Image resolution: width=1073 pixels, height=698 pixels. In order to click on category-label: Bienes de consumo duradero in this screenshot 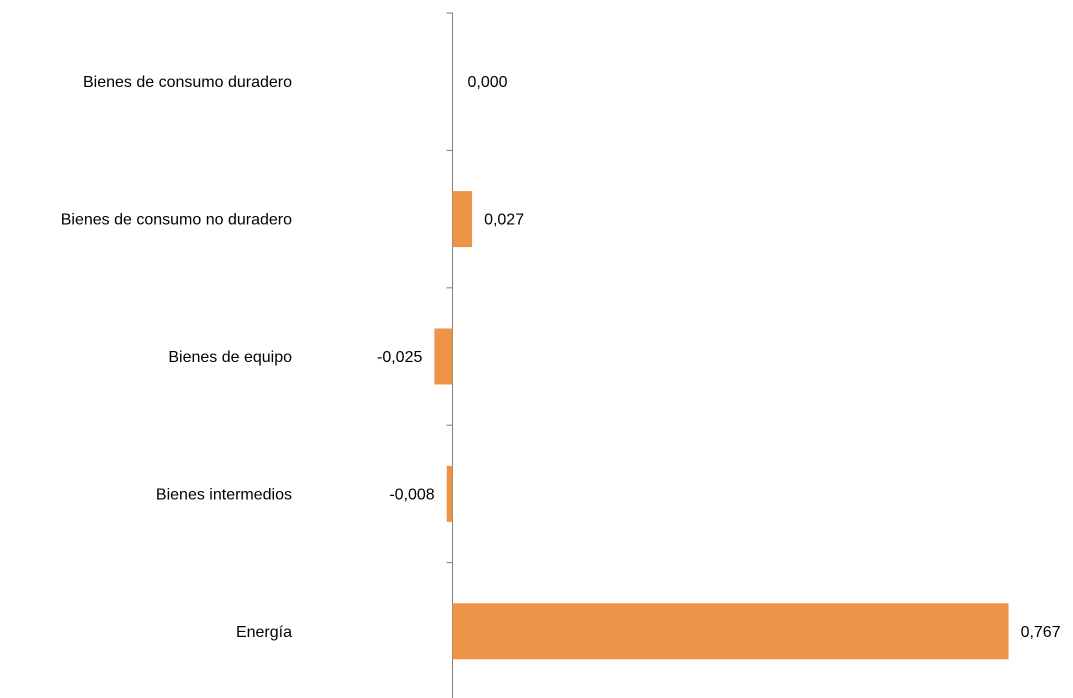, I will do `click(187, 82)`.